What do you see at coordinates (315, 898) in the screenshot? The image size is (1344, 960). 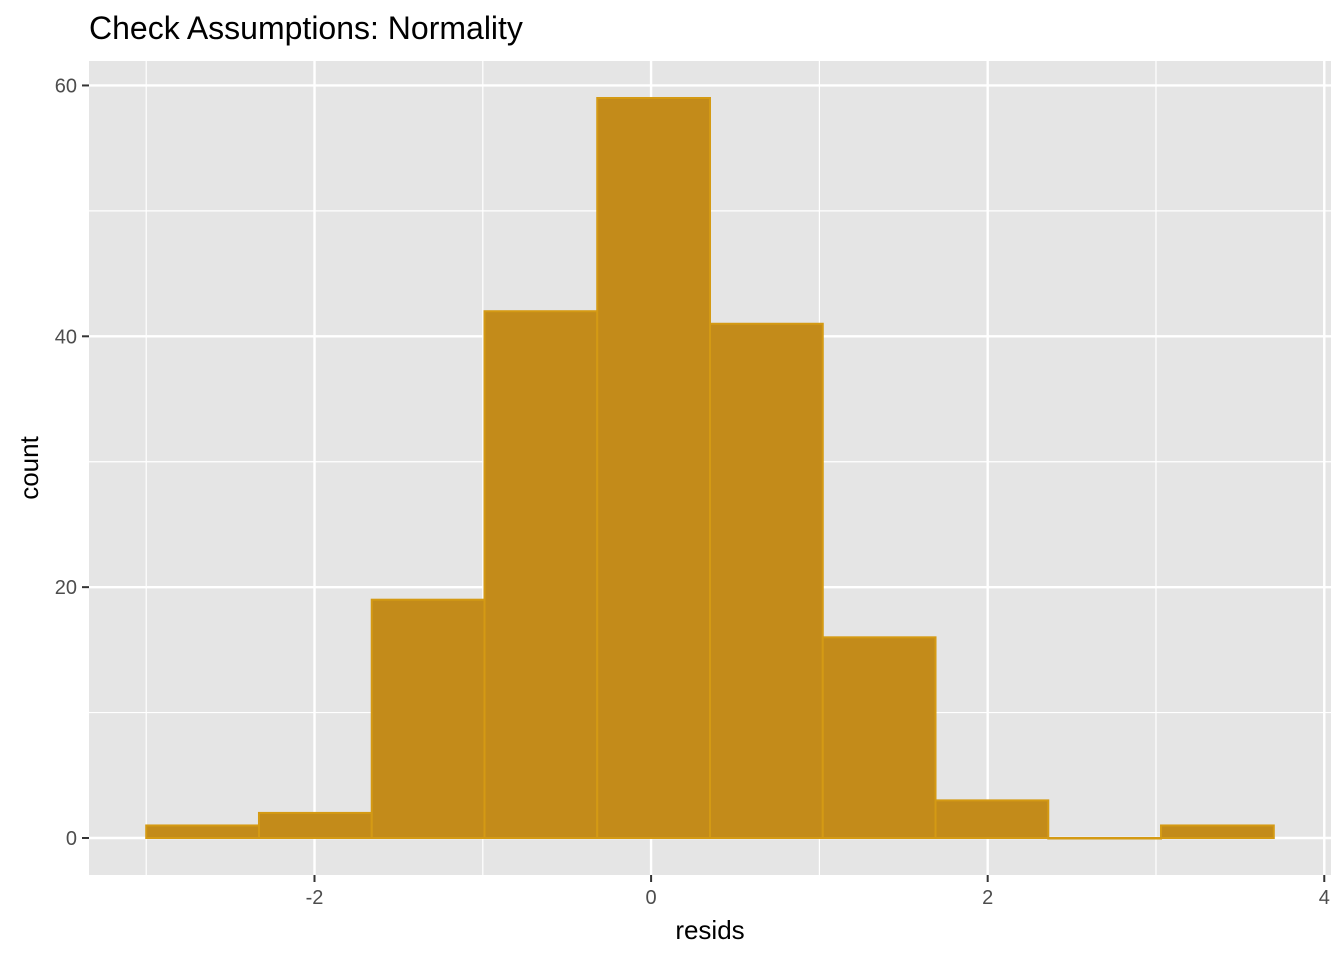 I see `x-tick-label: -2` at bounding box center [315, 898].